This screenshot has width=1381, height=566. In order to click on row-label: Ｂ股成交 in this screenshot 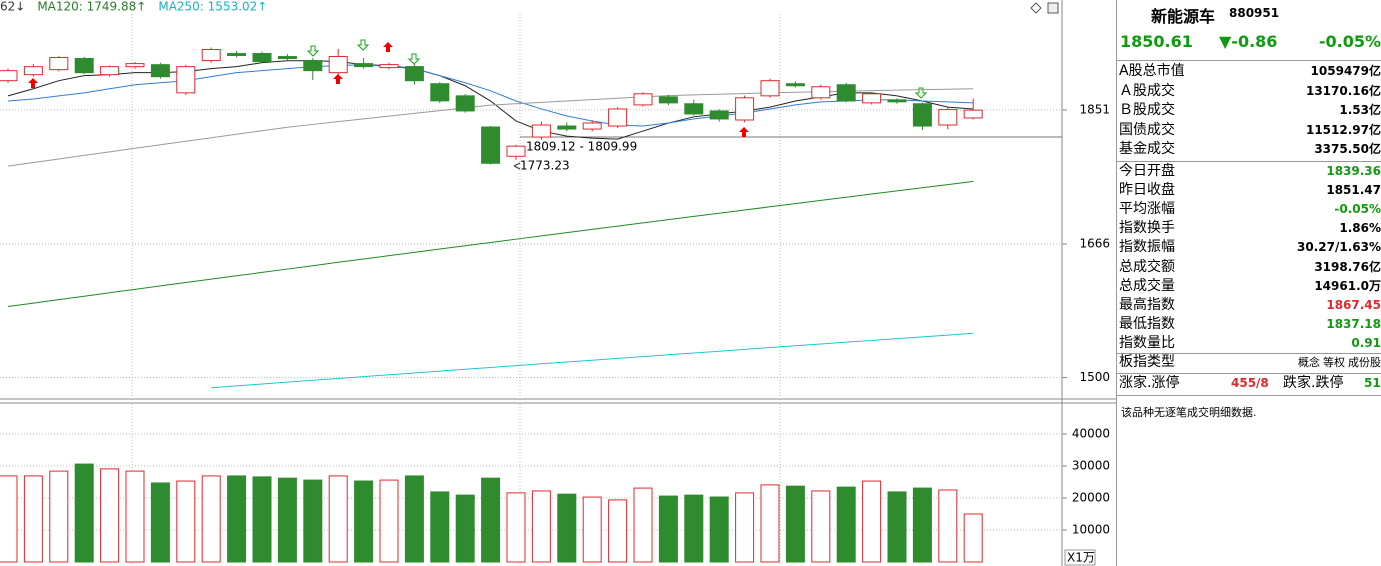, I will do `click(1147, 110)`.